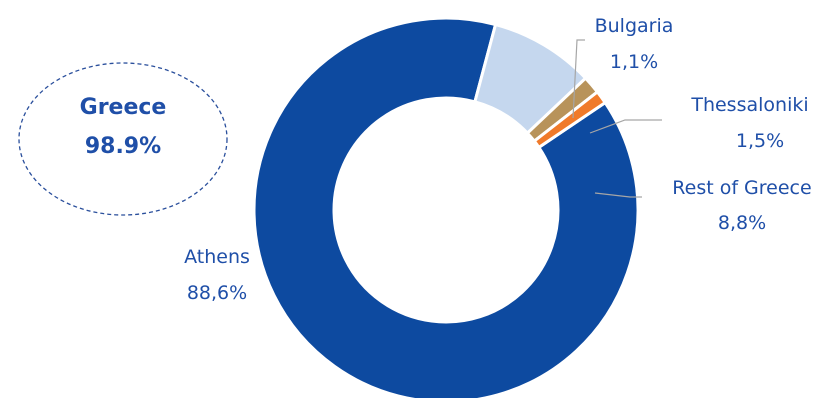  I want to click on label-bulgaria-name: Bulgaria, so click(634, 26).